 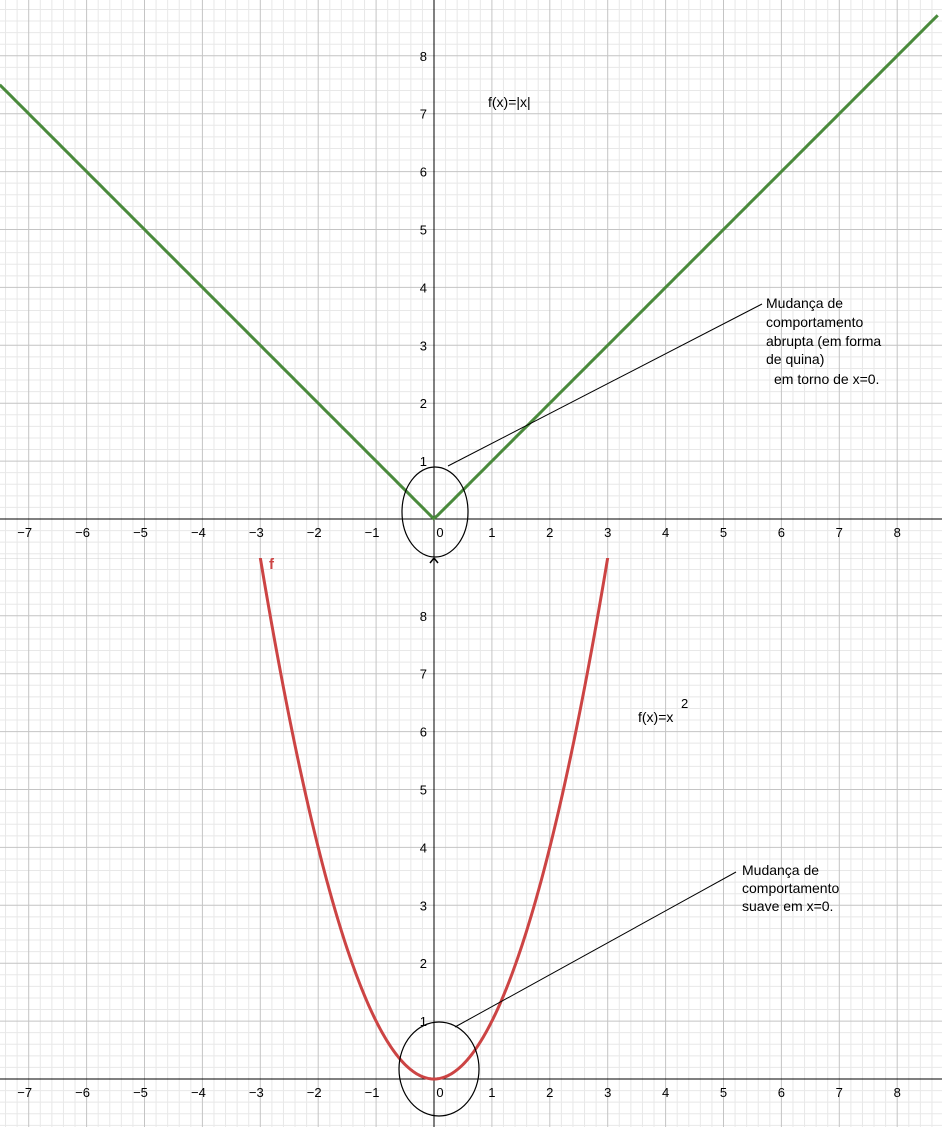 What do you see at coordinates (826, 379) in the screenshot?
I see `annotation-line-5: em torno de x=0.` at bounding box center [826, 379].